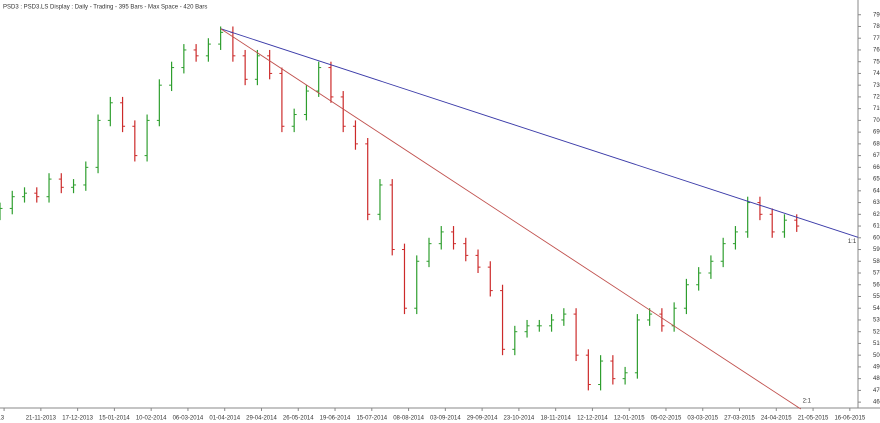 The width and height of the screenshot is (880, 423). Describe the element at coordinates (876, 39) in the screenshot. I see `y-tick-label: 7700,00` at that location.